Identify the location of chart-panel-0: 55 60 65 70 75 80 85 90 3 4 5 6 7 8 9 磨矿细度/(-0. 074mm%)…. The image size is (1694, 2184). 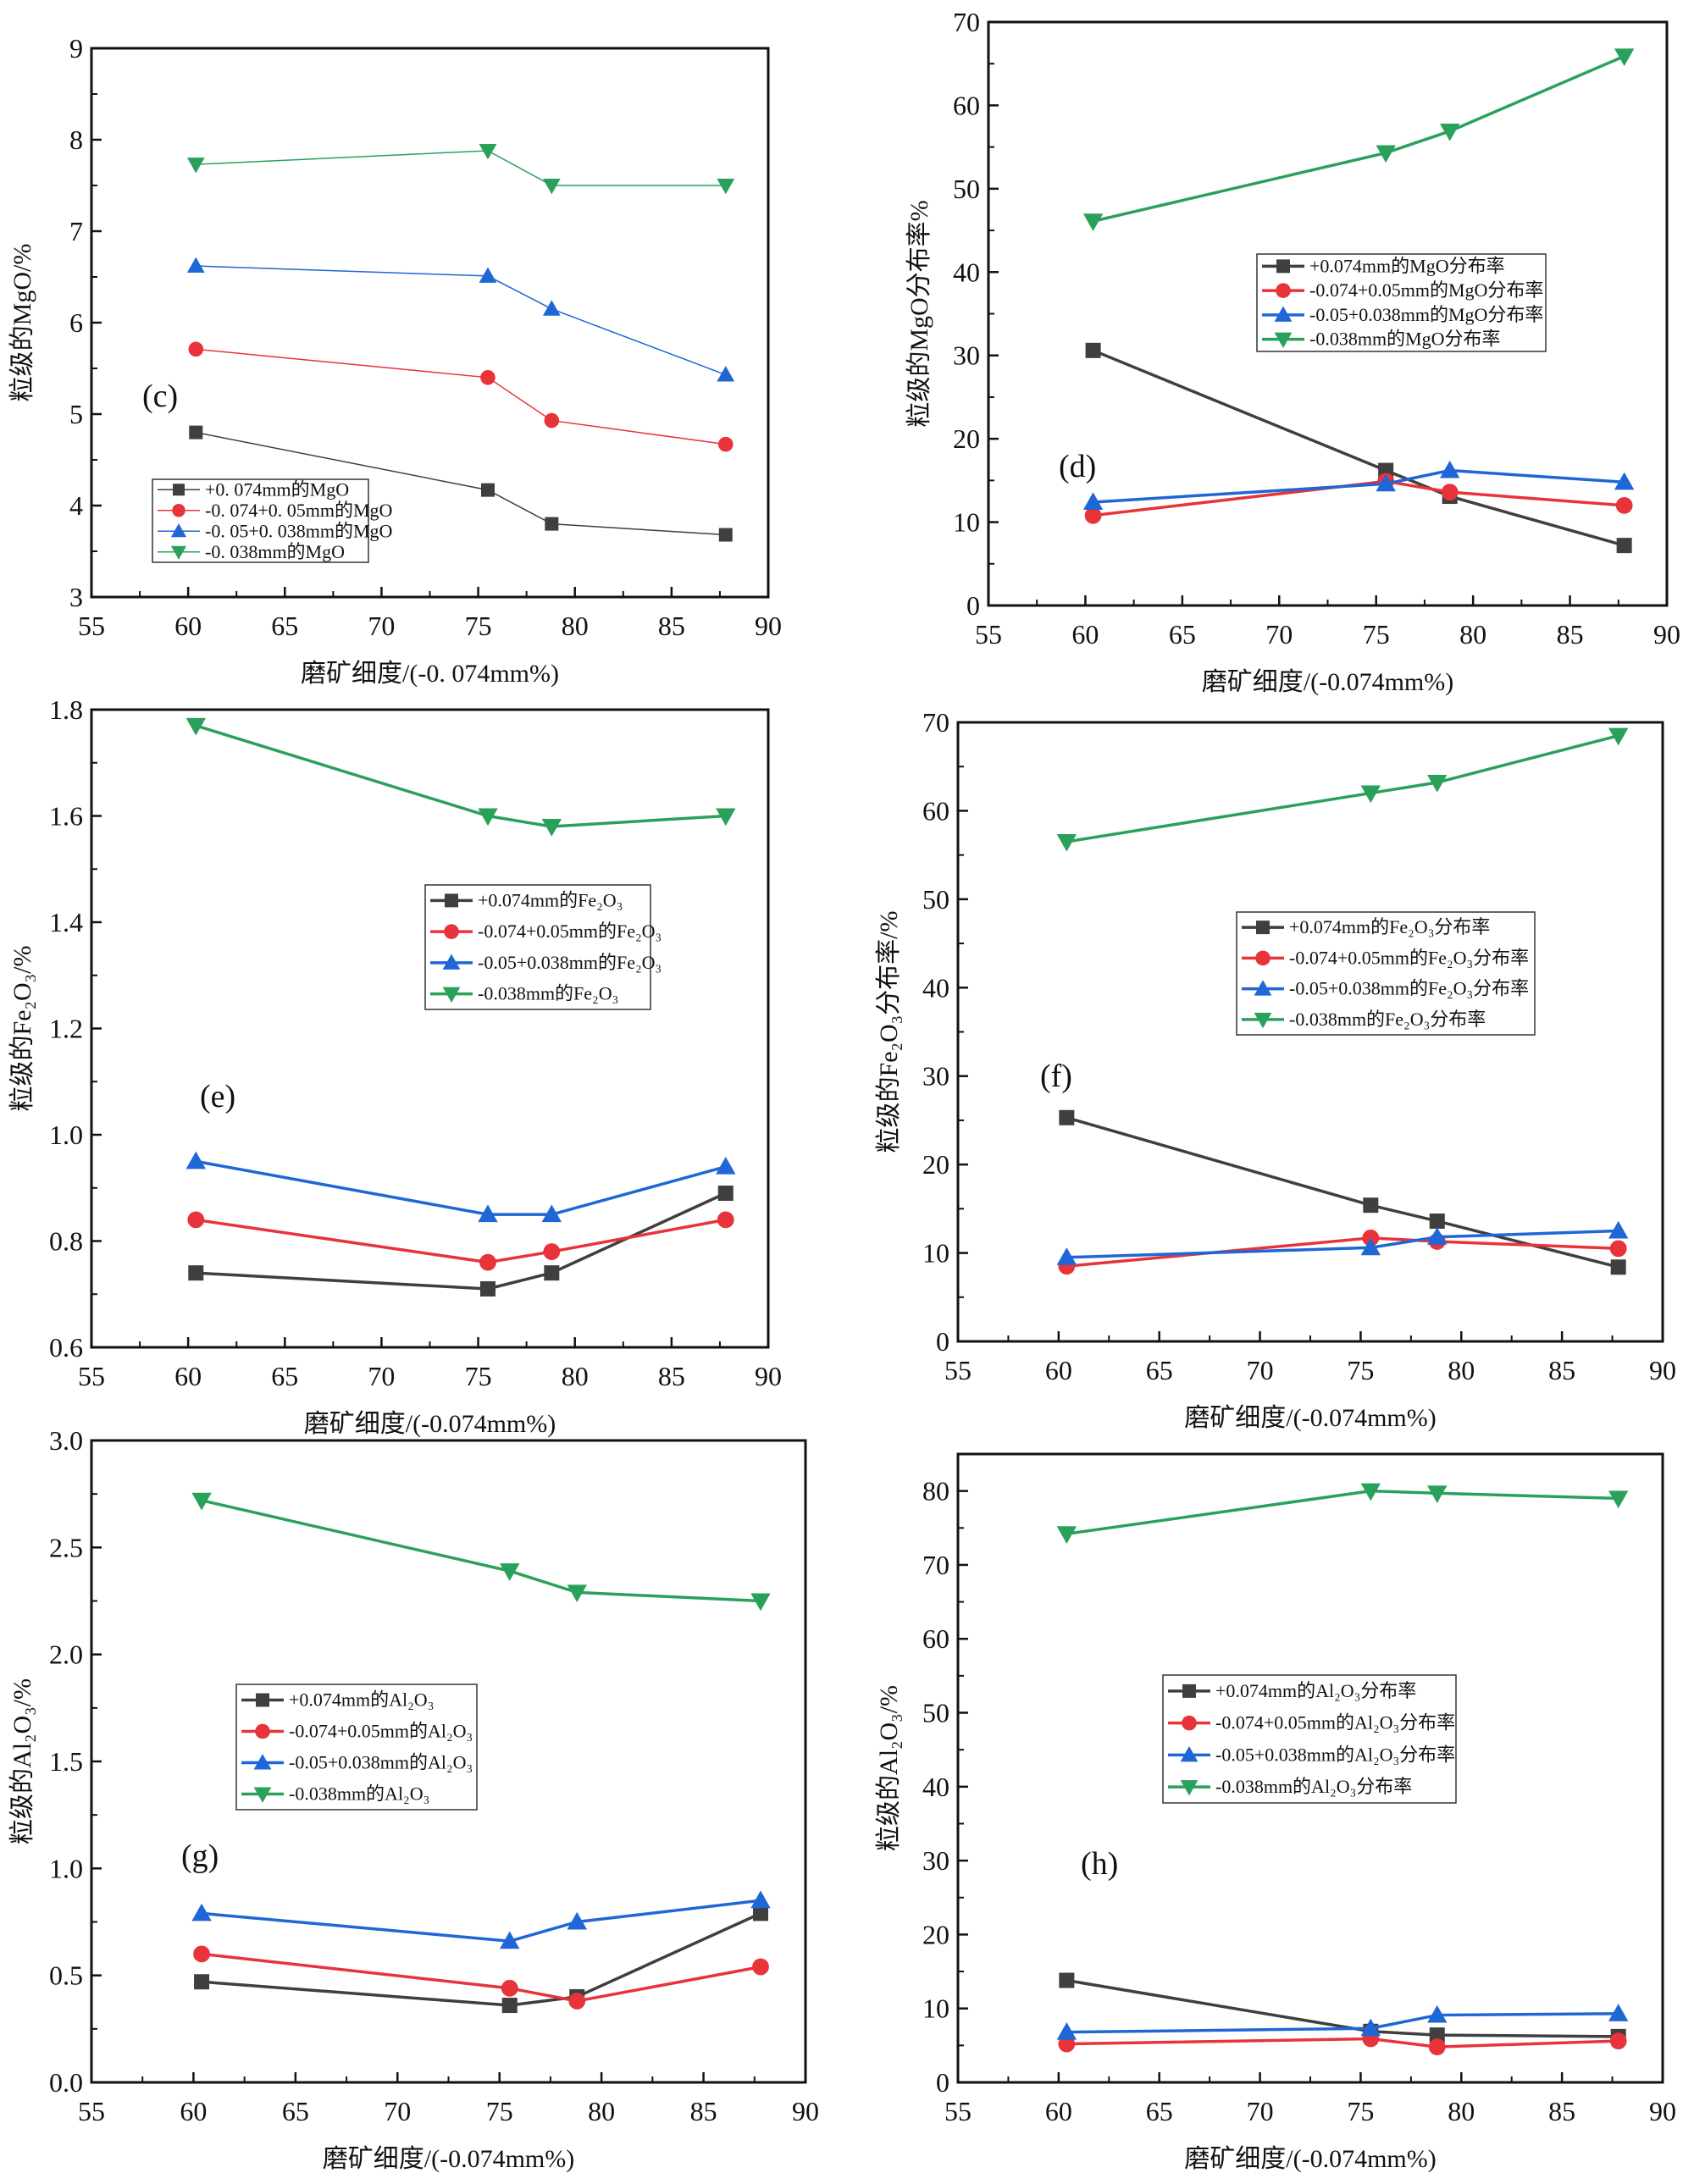
(395, 360).